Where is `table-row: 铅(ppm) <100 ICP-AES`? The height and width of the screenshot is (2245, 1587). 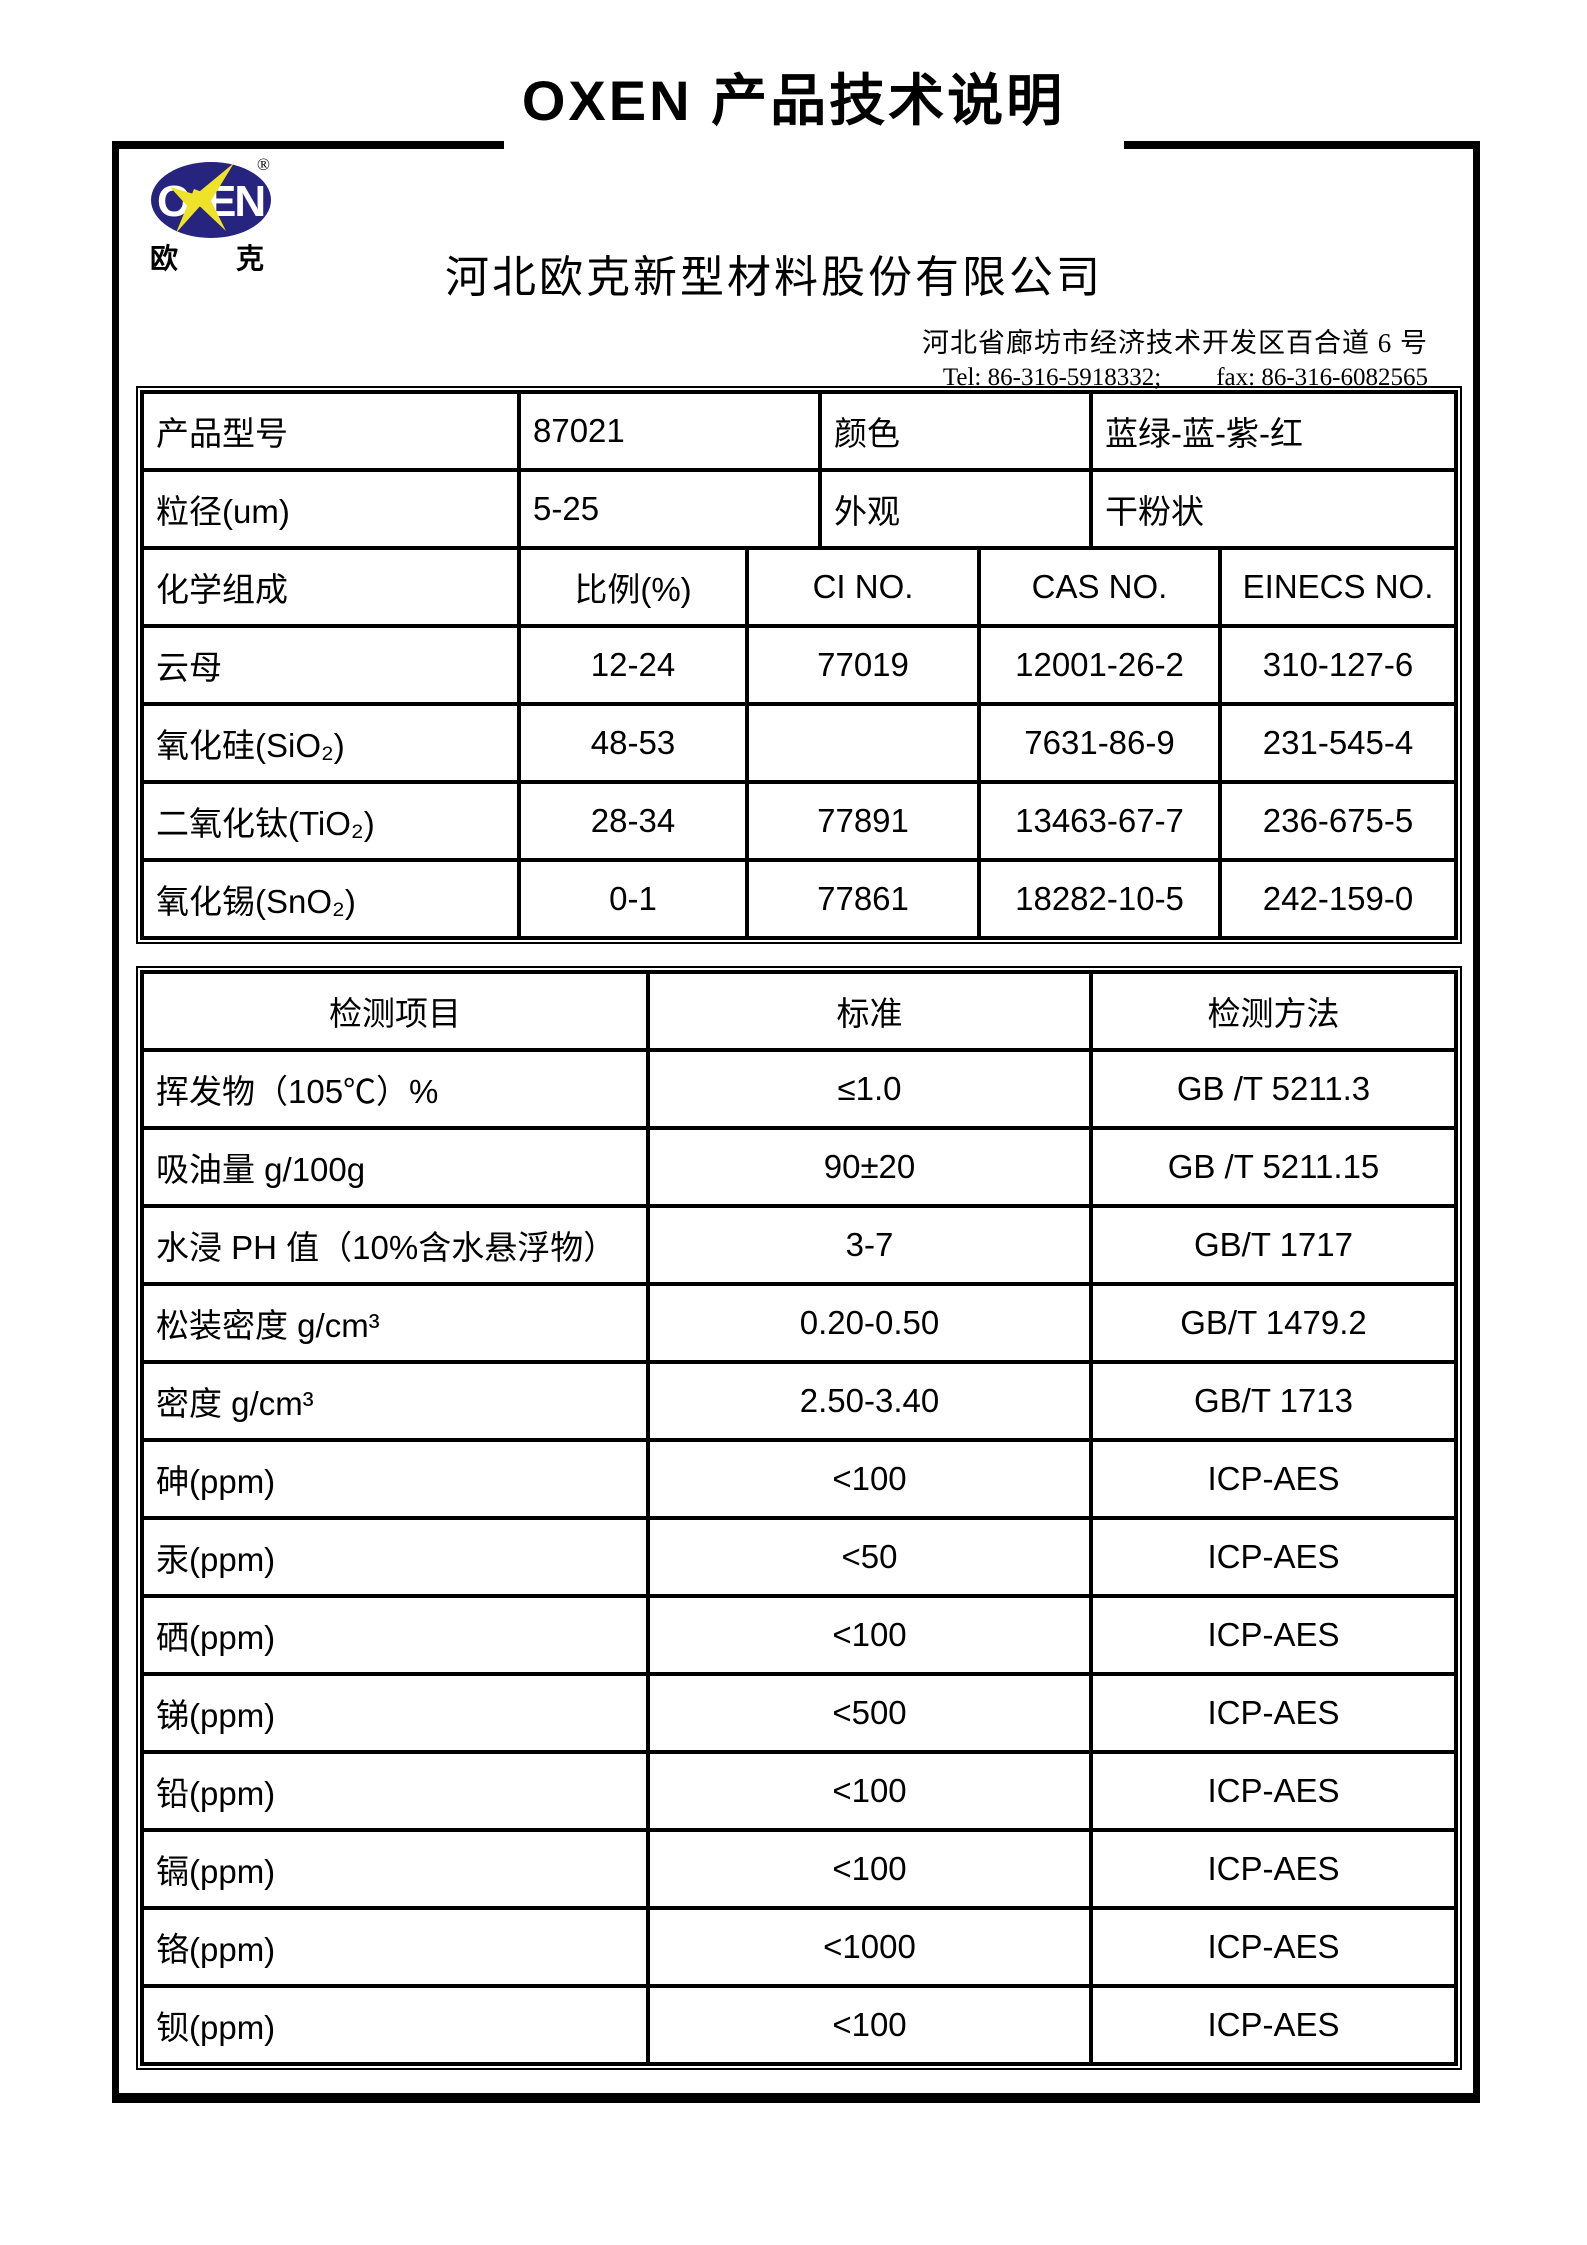
table-row: 铅(ppm) <100 ICP-AES is located at coordinates (799, 1791).